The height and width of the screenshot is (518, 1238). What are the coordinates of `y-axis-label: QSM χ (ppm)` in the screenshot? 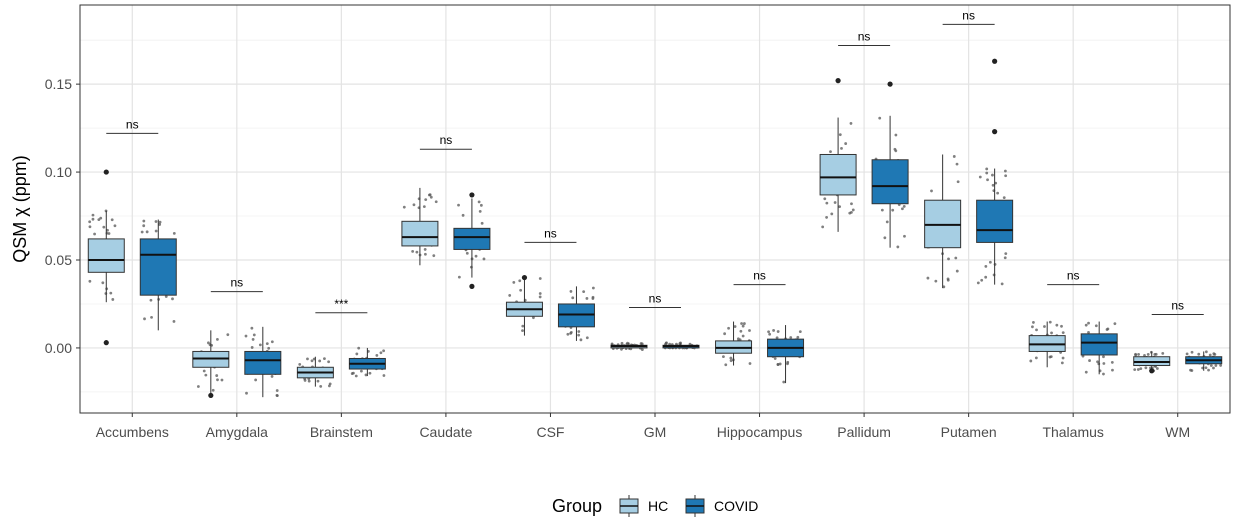 It's located at (20, 208).